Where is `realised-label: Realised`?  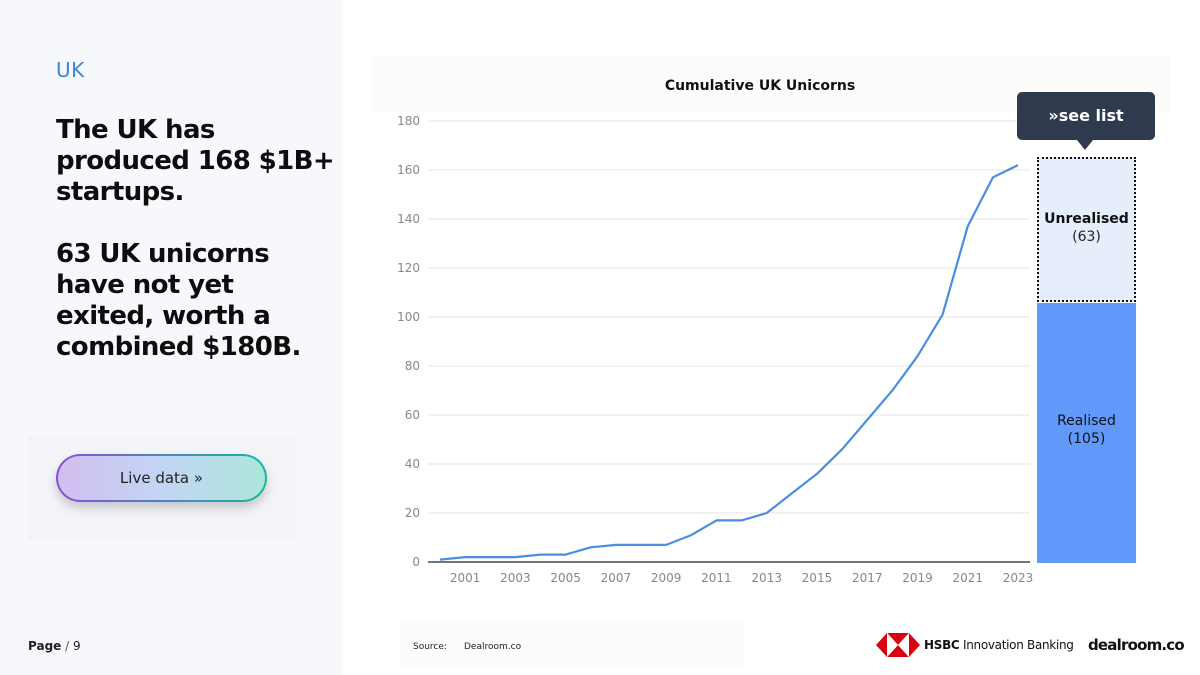
realised-label: Realised is located at coordinates (1086, 421).